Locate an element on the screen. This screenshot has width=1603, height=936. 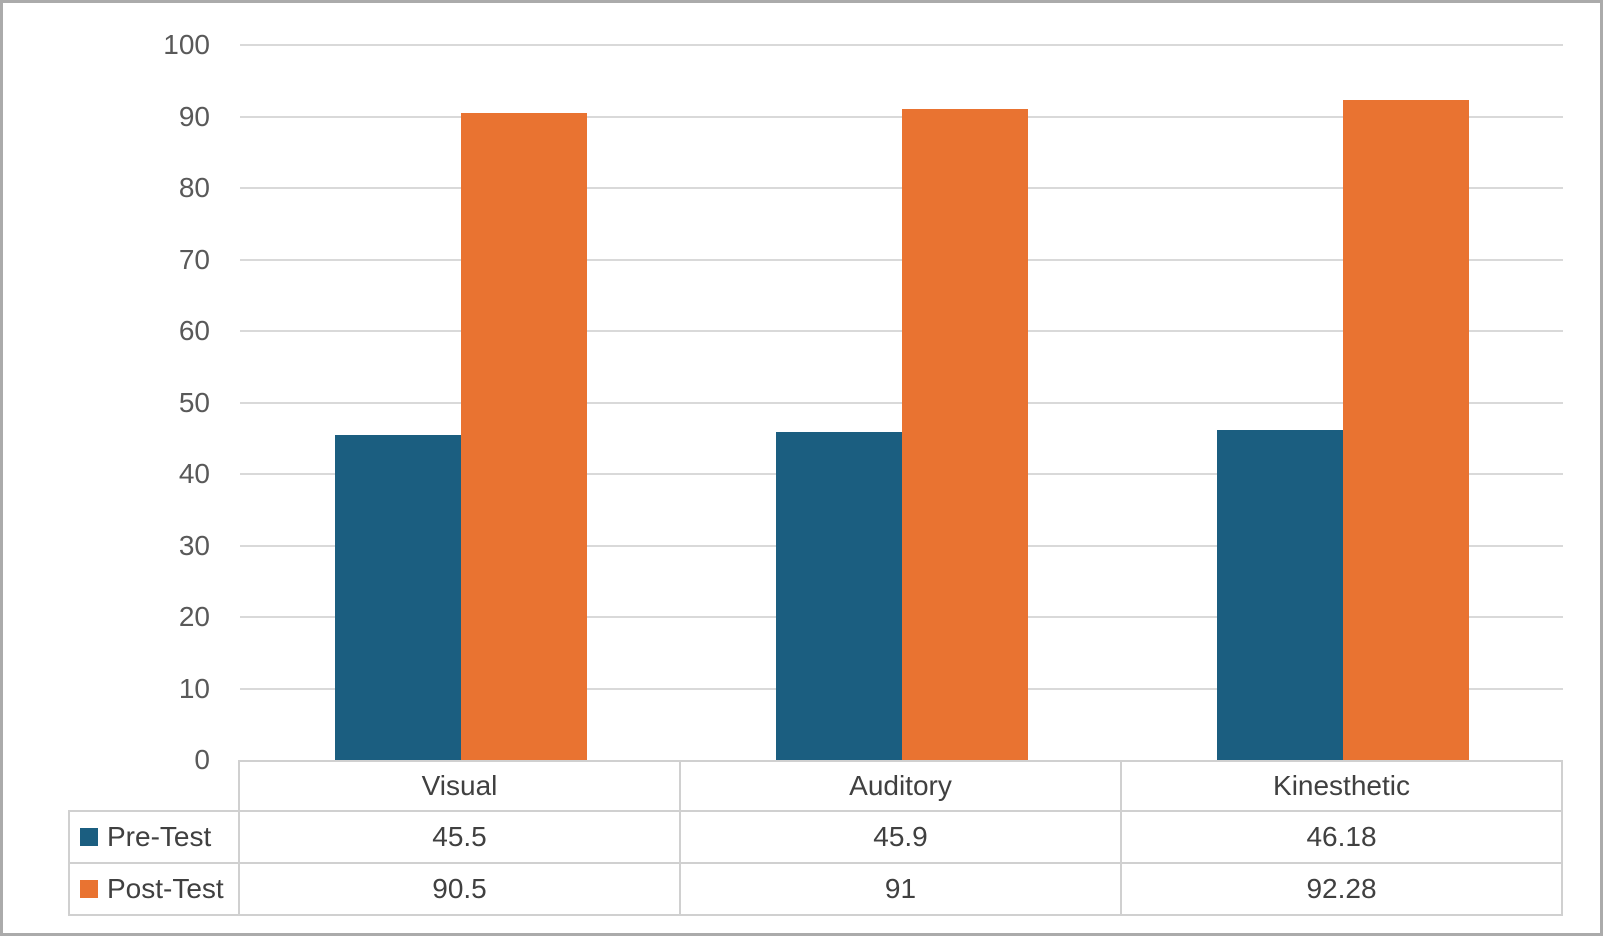
table-value-pre-test-visual: 45.5 is located at coordinates (460, 838).